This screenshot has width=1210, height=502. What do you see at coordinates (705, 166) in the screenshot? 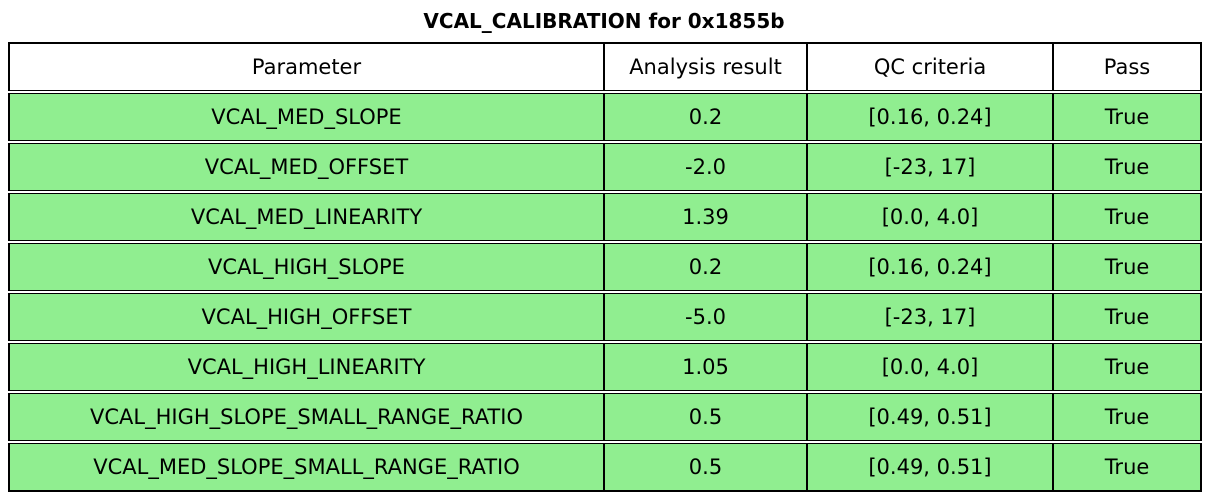
I see `cell-analysis-result: -2.0` at bounding box center [705, 166].